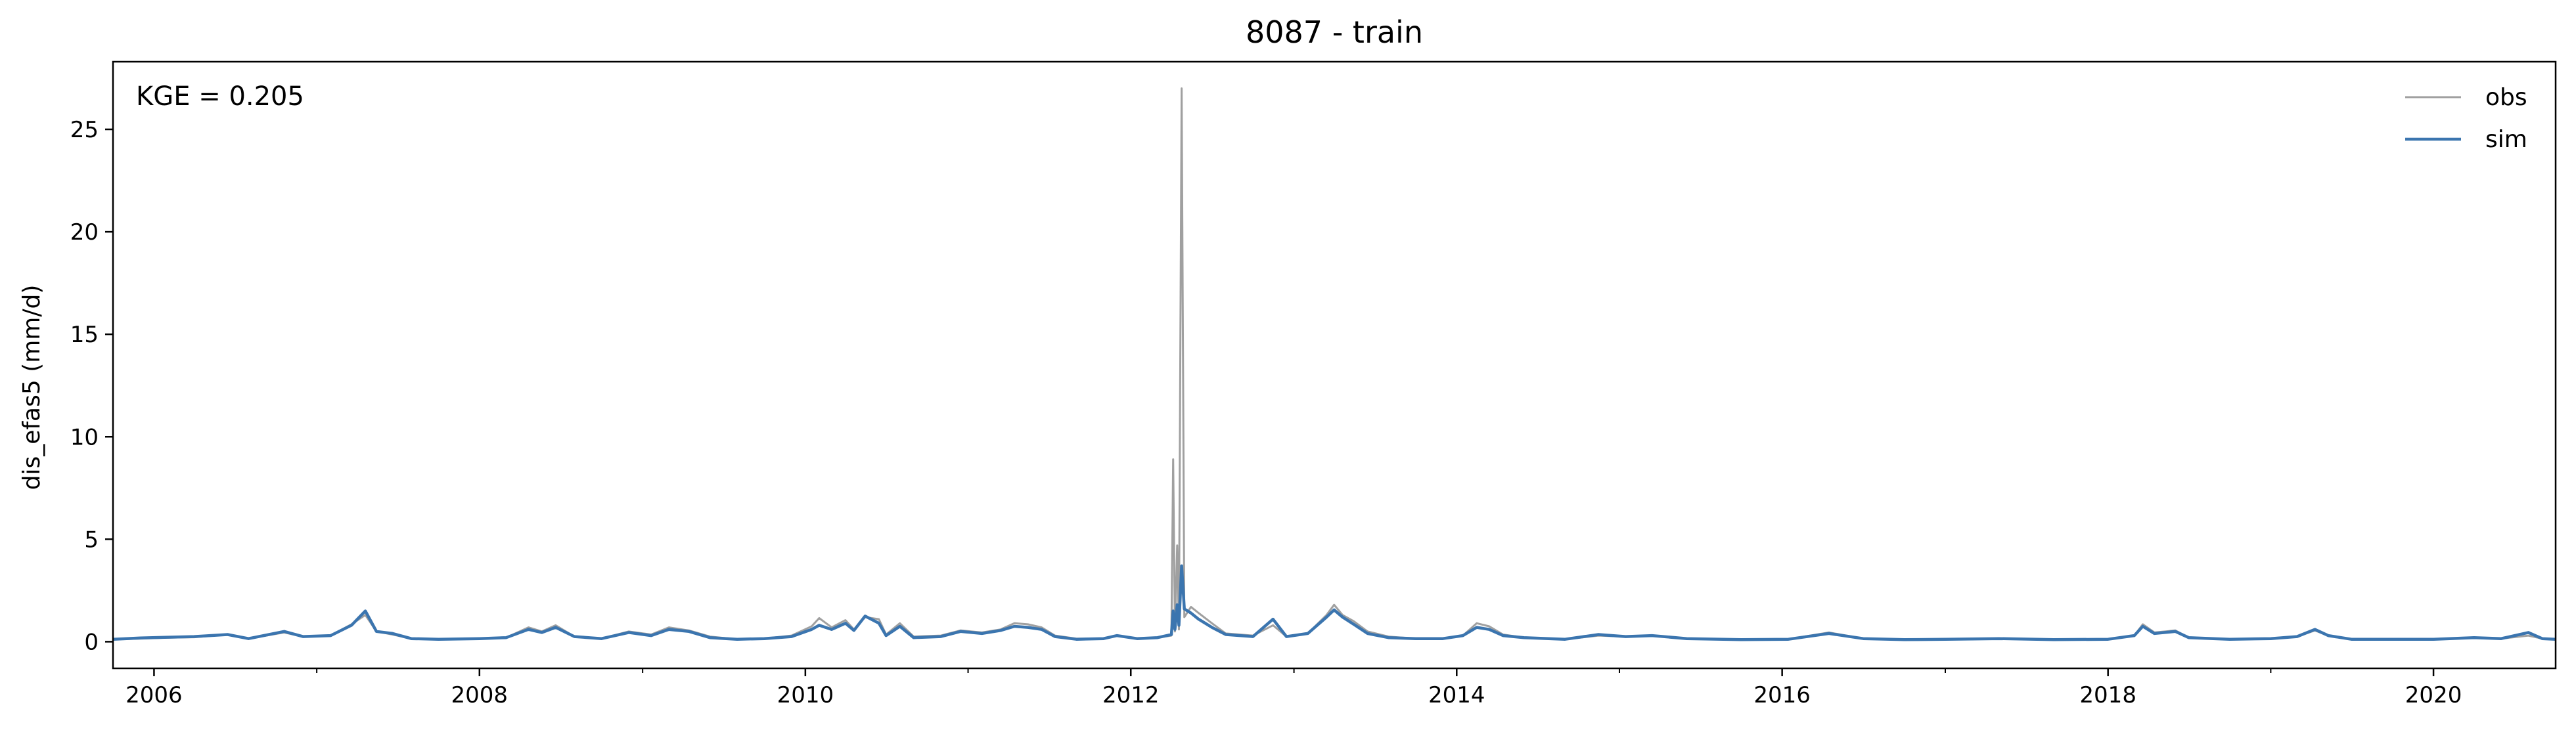  I want to click on y-tick-label: 10, so click(84, 437).